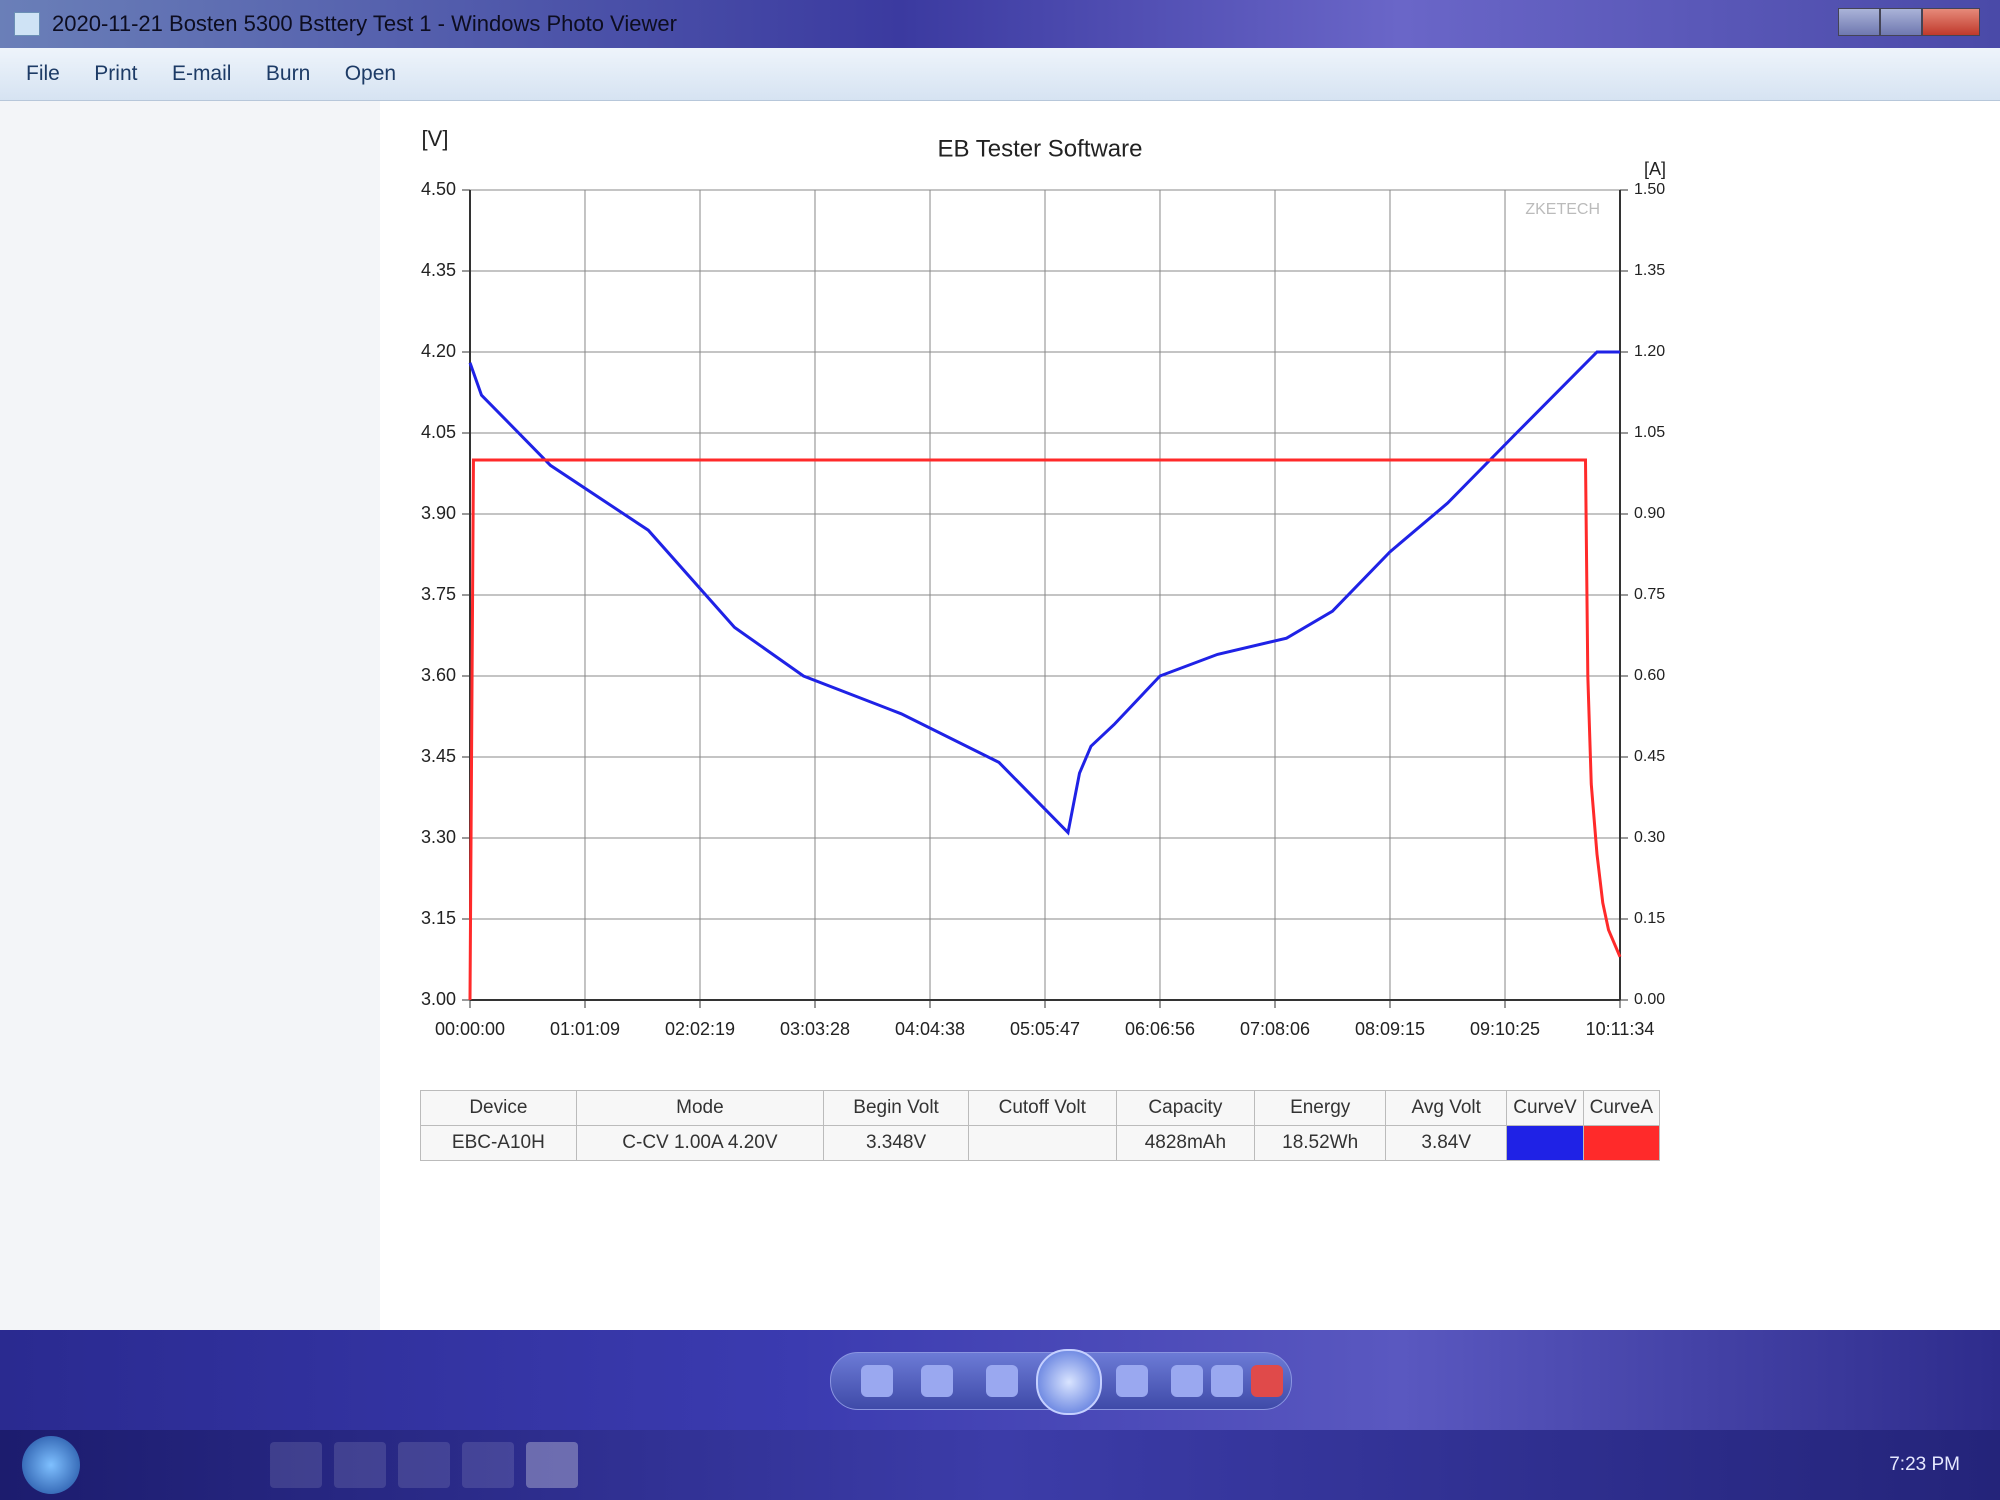 Image resolution: width=2000 pixels, height=1500 pixels. Describe the element at coordinates (896, 1143) in the screenshot. I see `cell: 3.348V` at that location.